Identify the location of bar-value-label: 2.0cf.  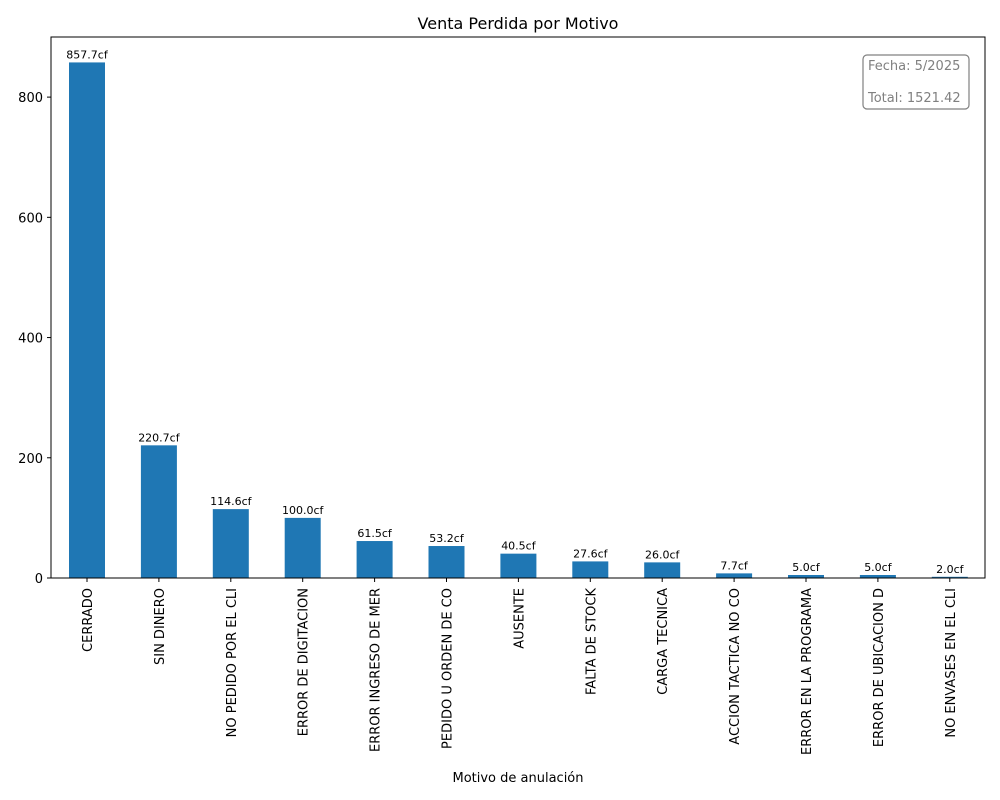
(950, 569).